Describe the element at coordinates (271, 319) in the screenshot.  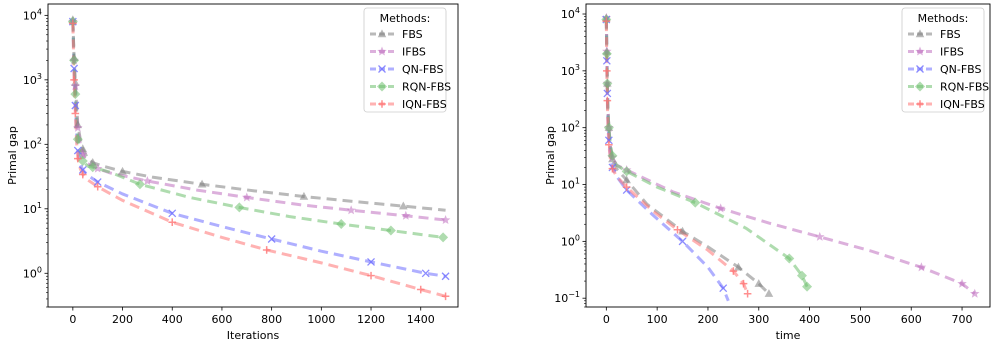
I see `x-tick-label: 800` at that location.